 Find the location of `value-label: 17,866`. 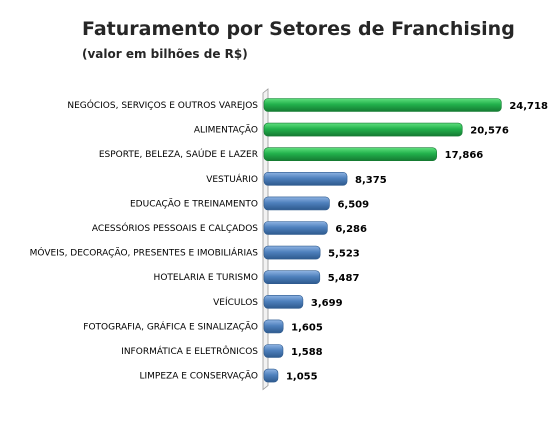

value-label: 17,866 is located at coordinates (464, 155).